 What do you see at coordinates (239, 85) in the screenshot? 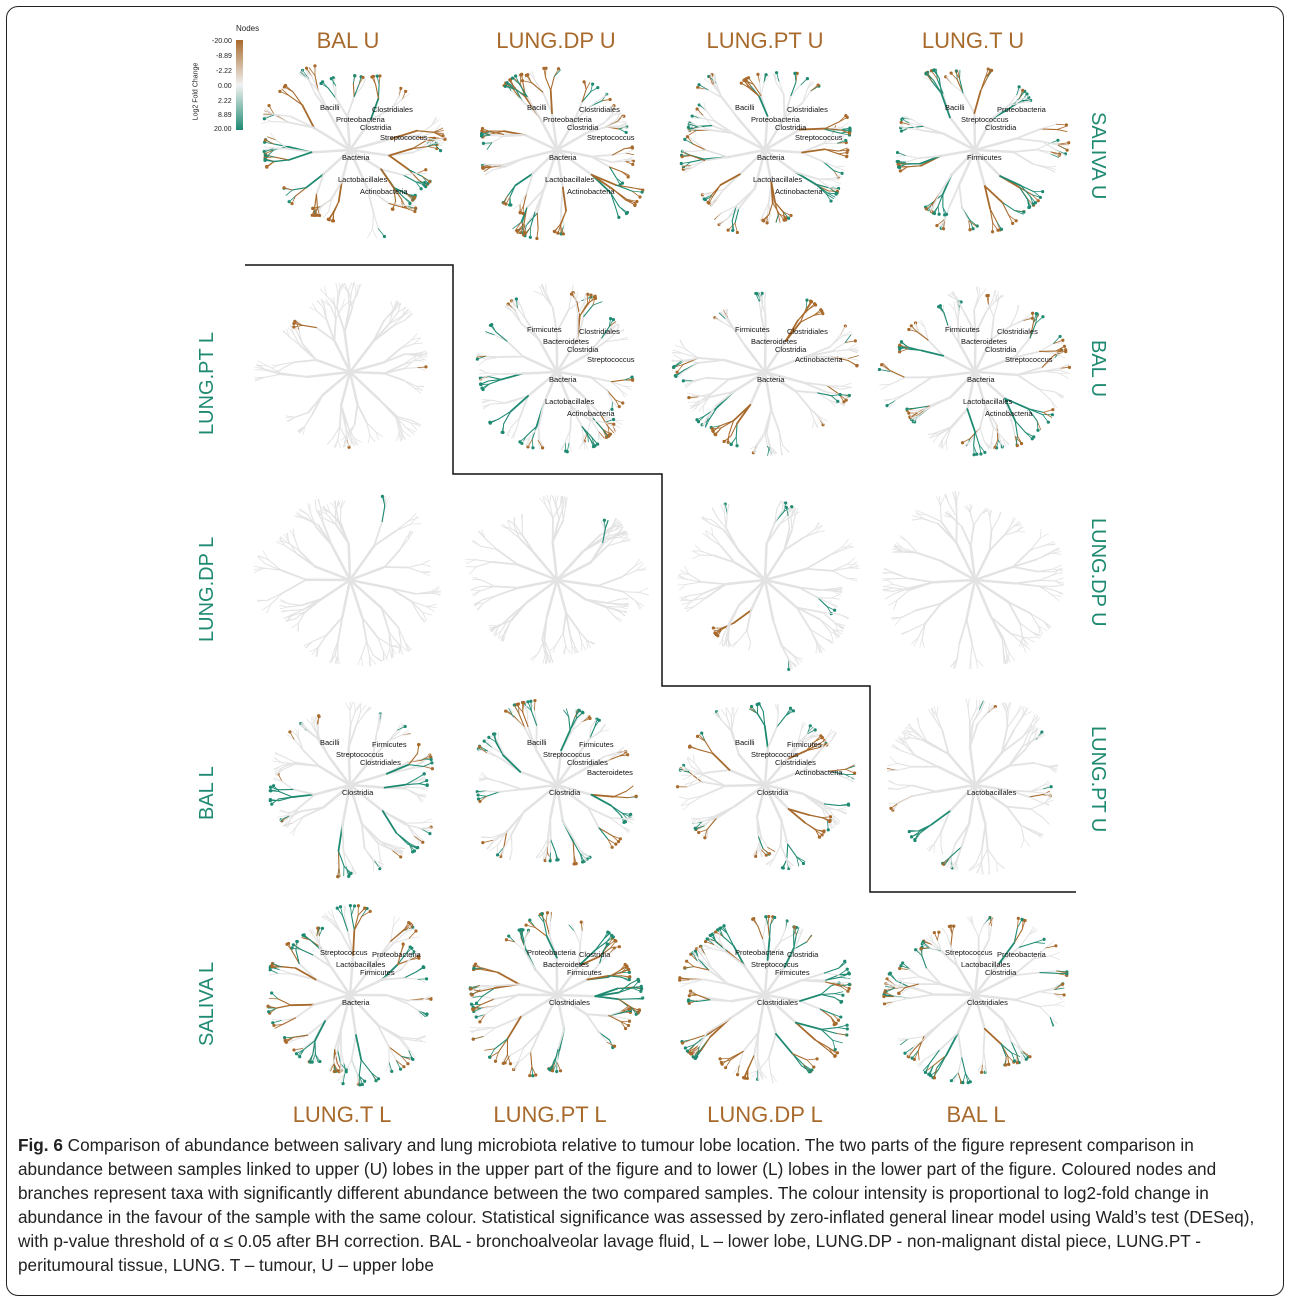
I see `legend-colorbar` at bounding box center [239, 85].